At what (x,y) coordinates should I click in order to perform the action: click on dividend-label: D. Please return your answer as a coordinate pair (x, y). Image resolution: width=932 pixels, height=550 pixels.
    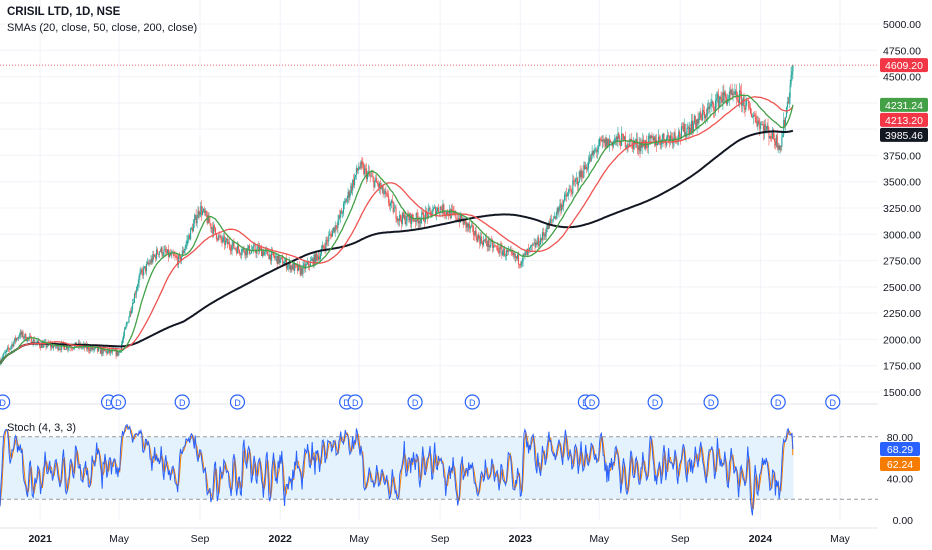
    Looking at the image, I should click on (118, 403).